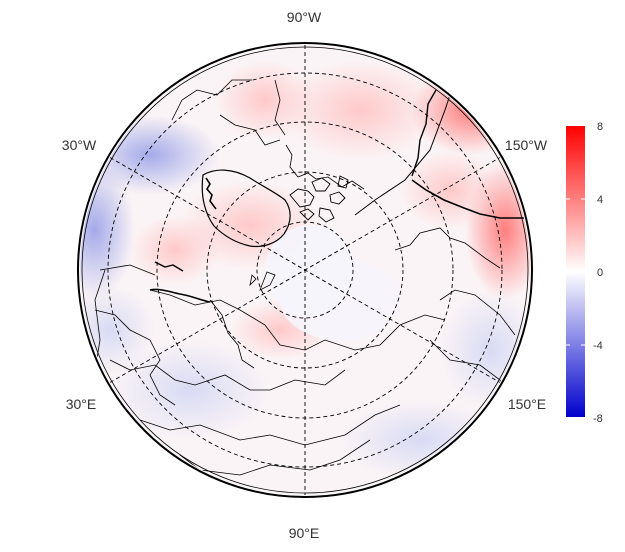  I want to click on colorbar: 8 4 0 -4 -8, so click(584, 273).